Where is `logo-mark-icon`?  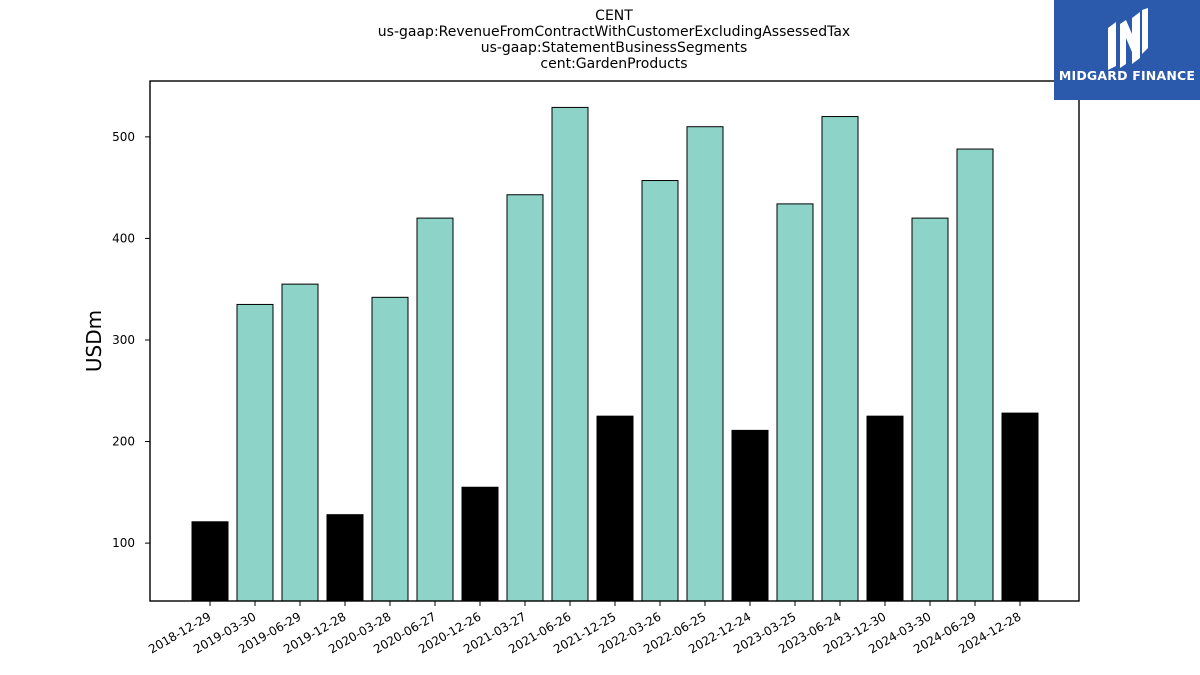 logo-mark-icon is located at coordinates (1128, 39).